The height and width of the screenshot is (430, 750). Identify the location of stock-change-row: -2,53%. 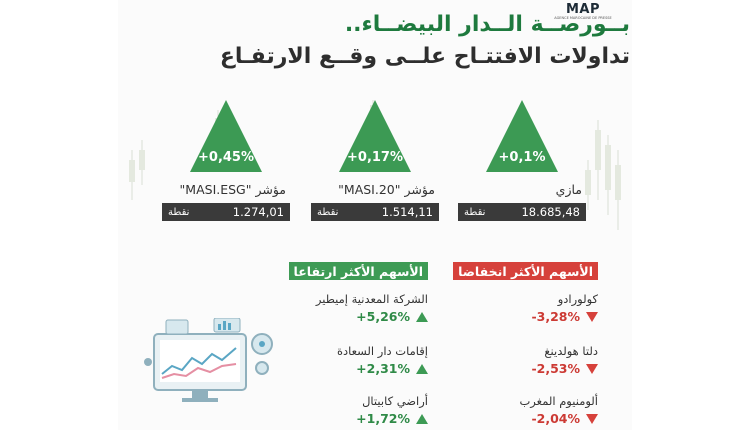
(498, 368).